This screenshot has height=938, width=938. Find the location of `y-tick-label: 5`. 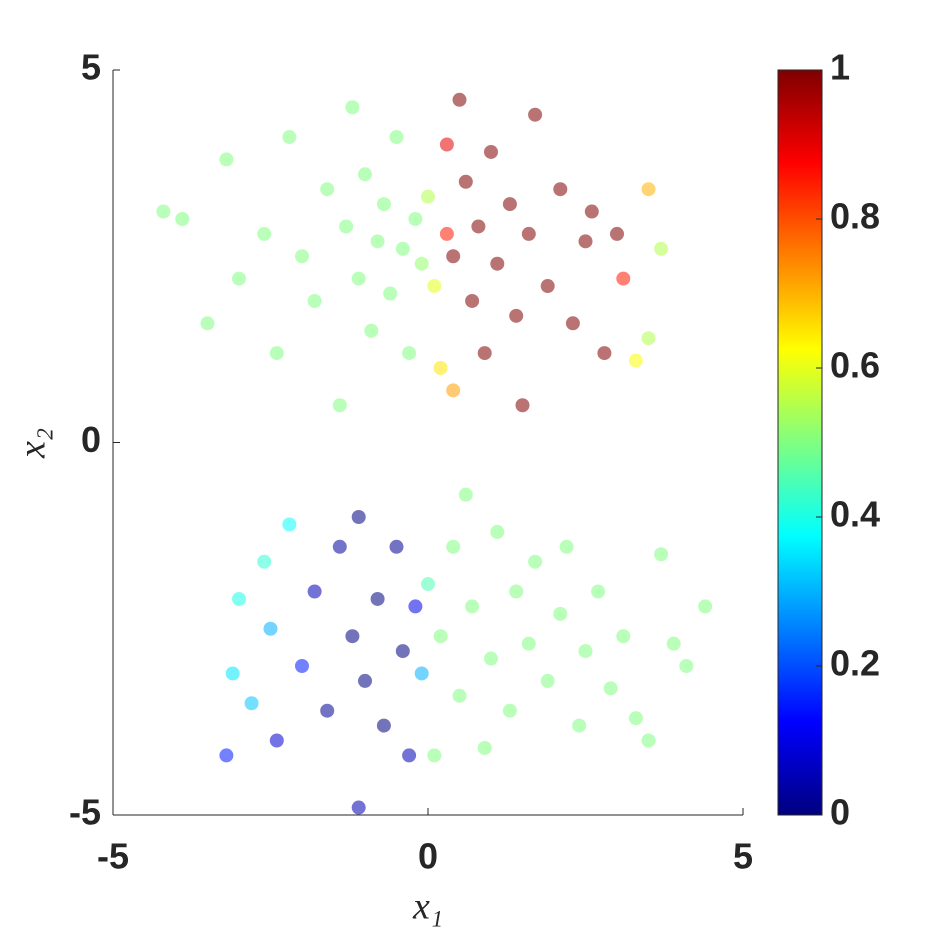

y-tick-label: 5 is located at coordinates (91, 67).